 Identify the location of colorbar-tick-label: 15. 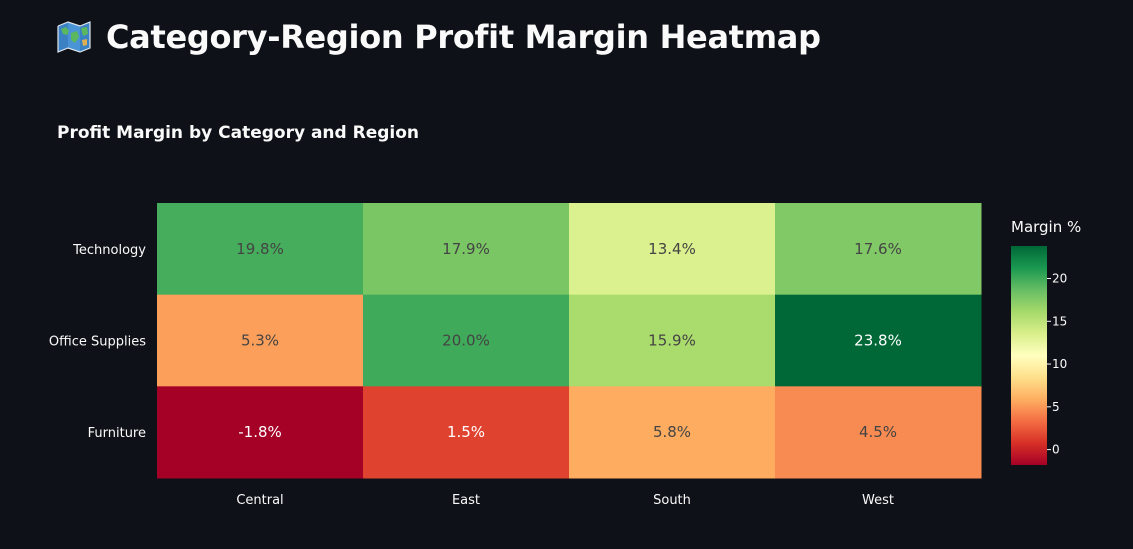
(1059, 321).